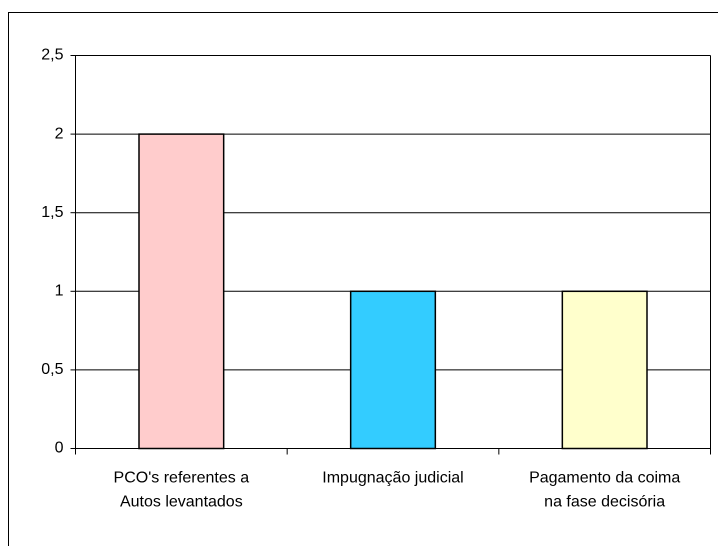 The image size is (718, 546). What do you see at coordinates (604, 478) in the screenshot?
I see `x-tick-label: Pagamento da coima` at bounding box center [604, 478].